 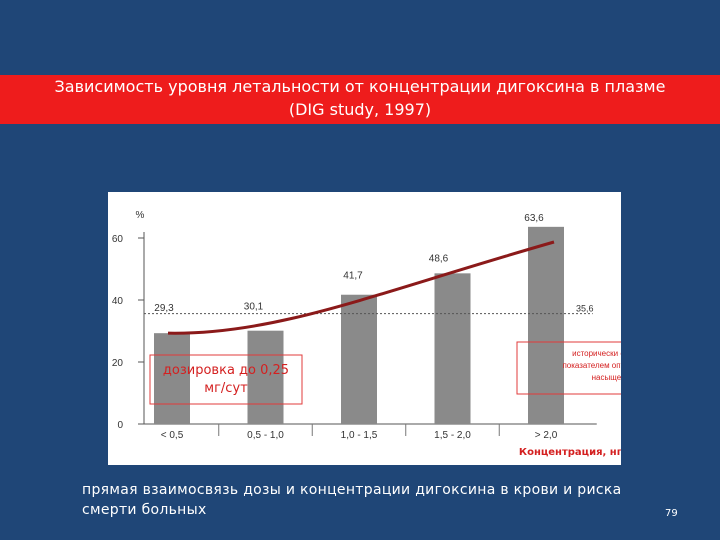 I want to click on optimal-saturation-callout-box, so click(x=568, y=368).